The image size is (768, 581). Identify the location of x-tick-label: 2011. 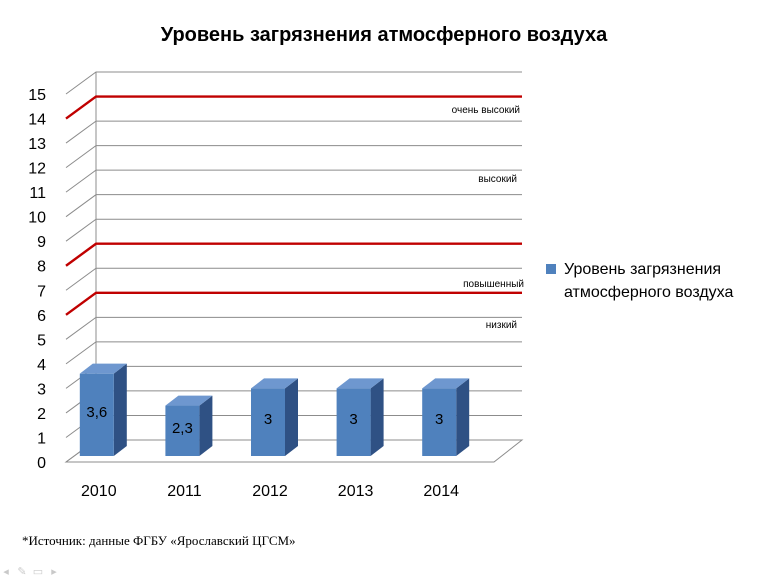
(184, 491).